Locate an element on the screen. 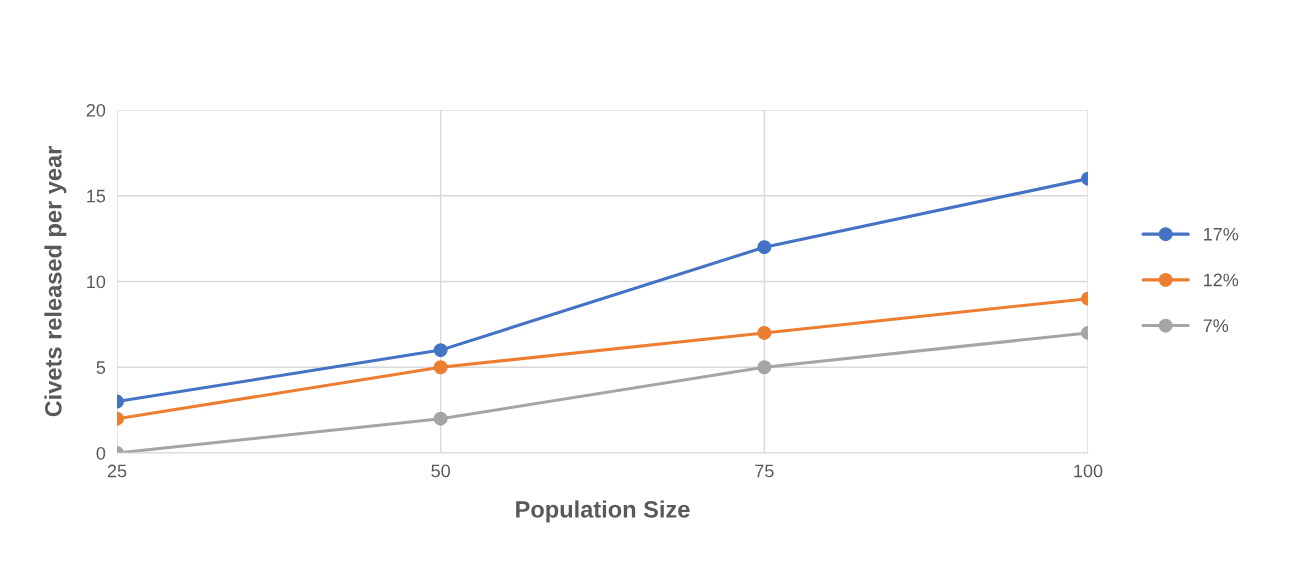 This screenshot has height=561, width=1292. y-tick-label: 20 is located at coordinates (96, 110).